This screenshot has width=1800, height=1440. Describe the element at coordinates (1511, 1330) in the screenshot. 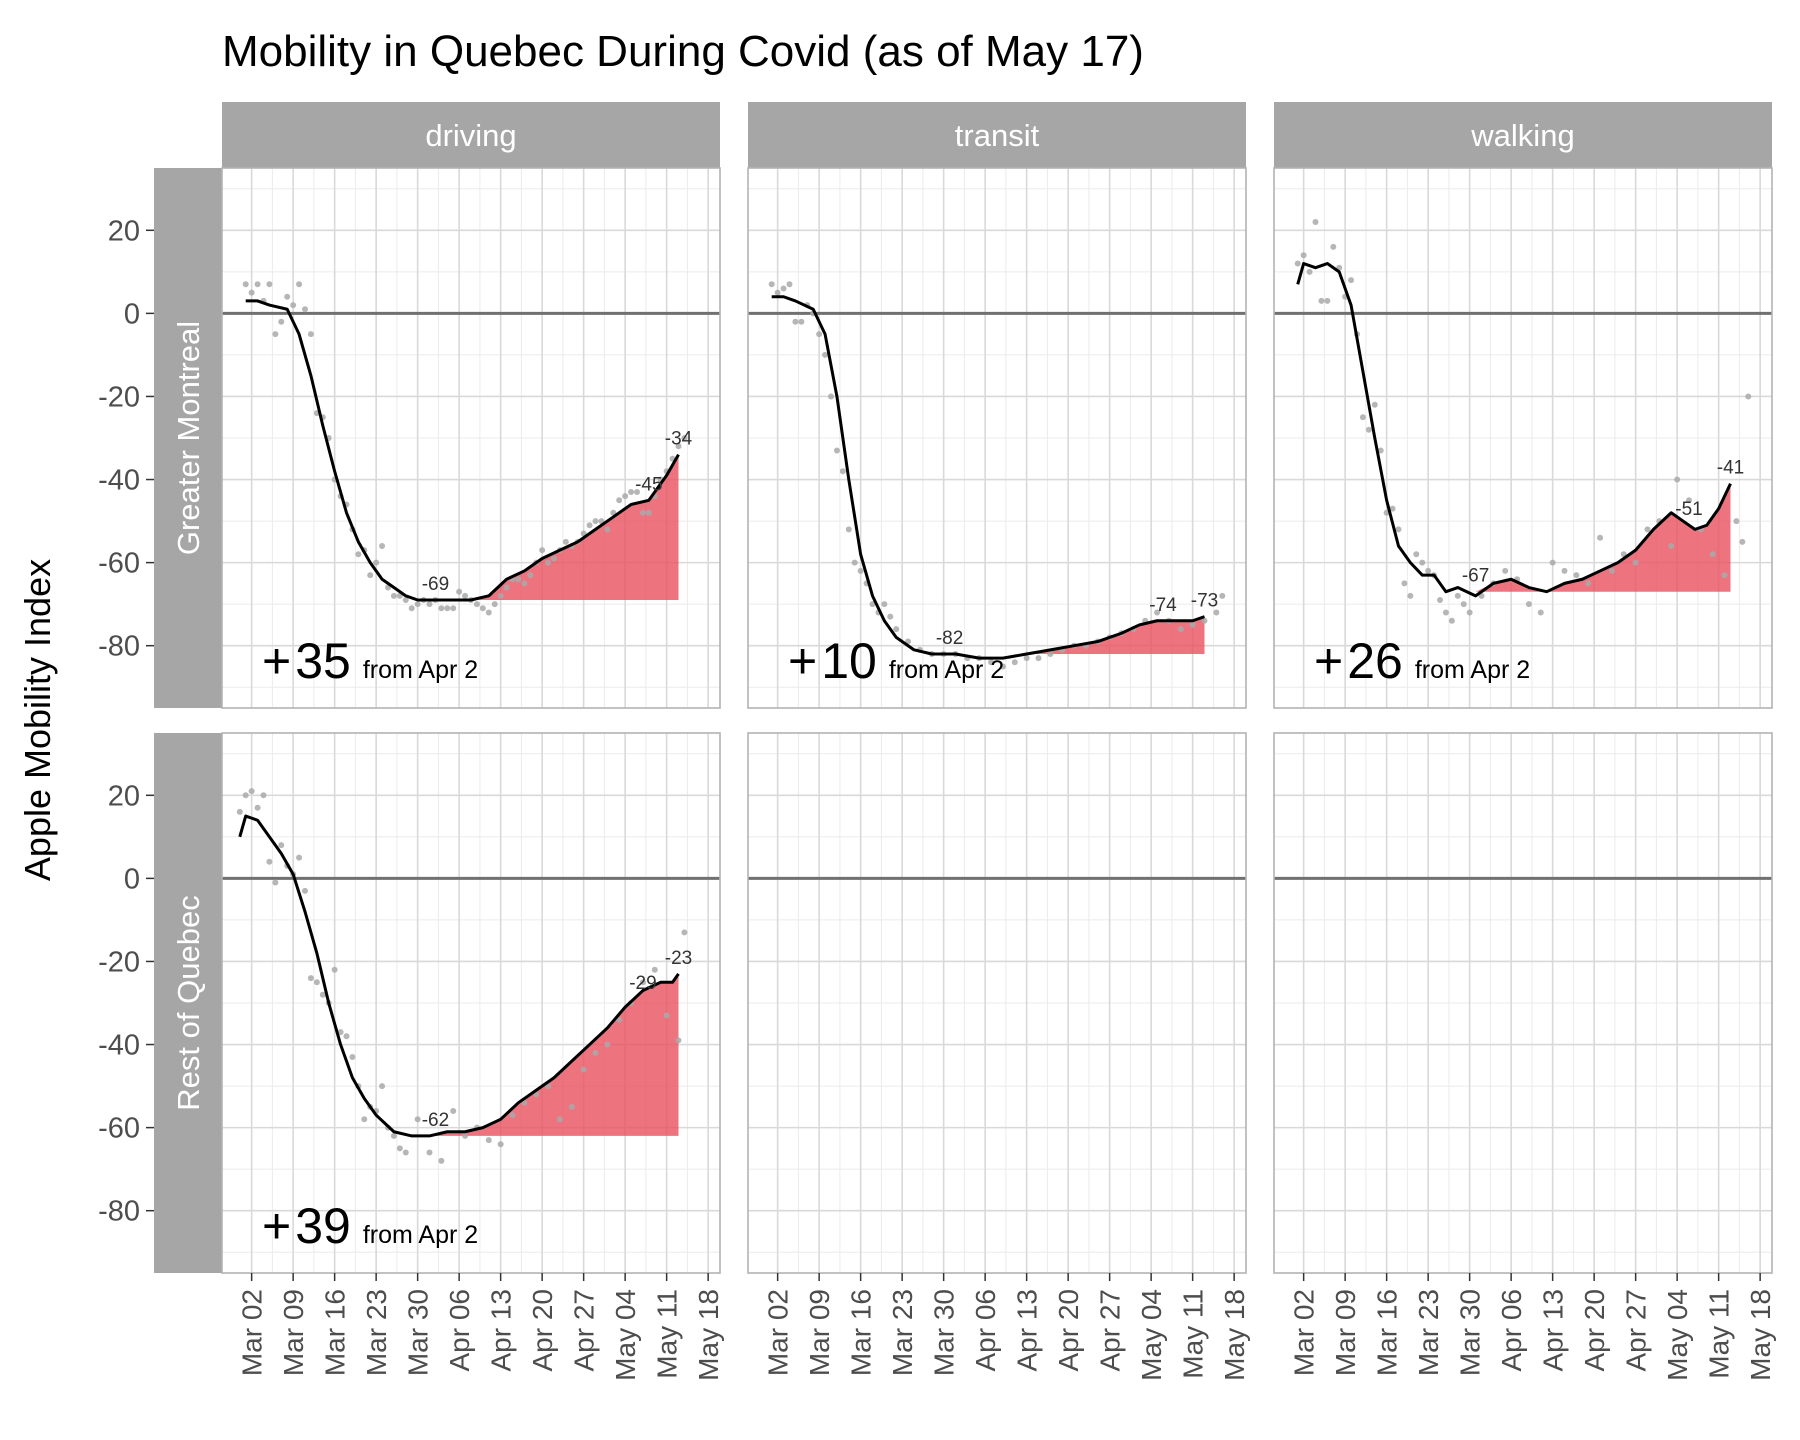

I see `x-tick-label: Apr 06` at that location.